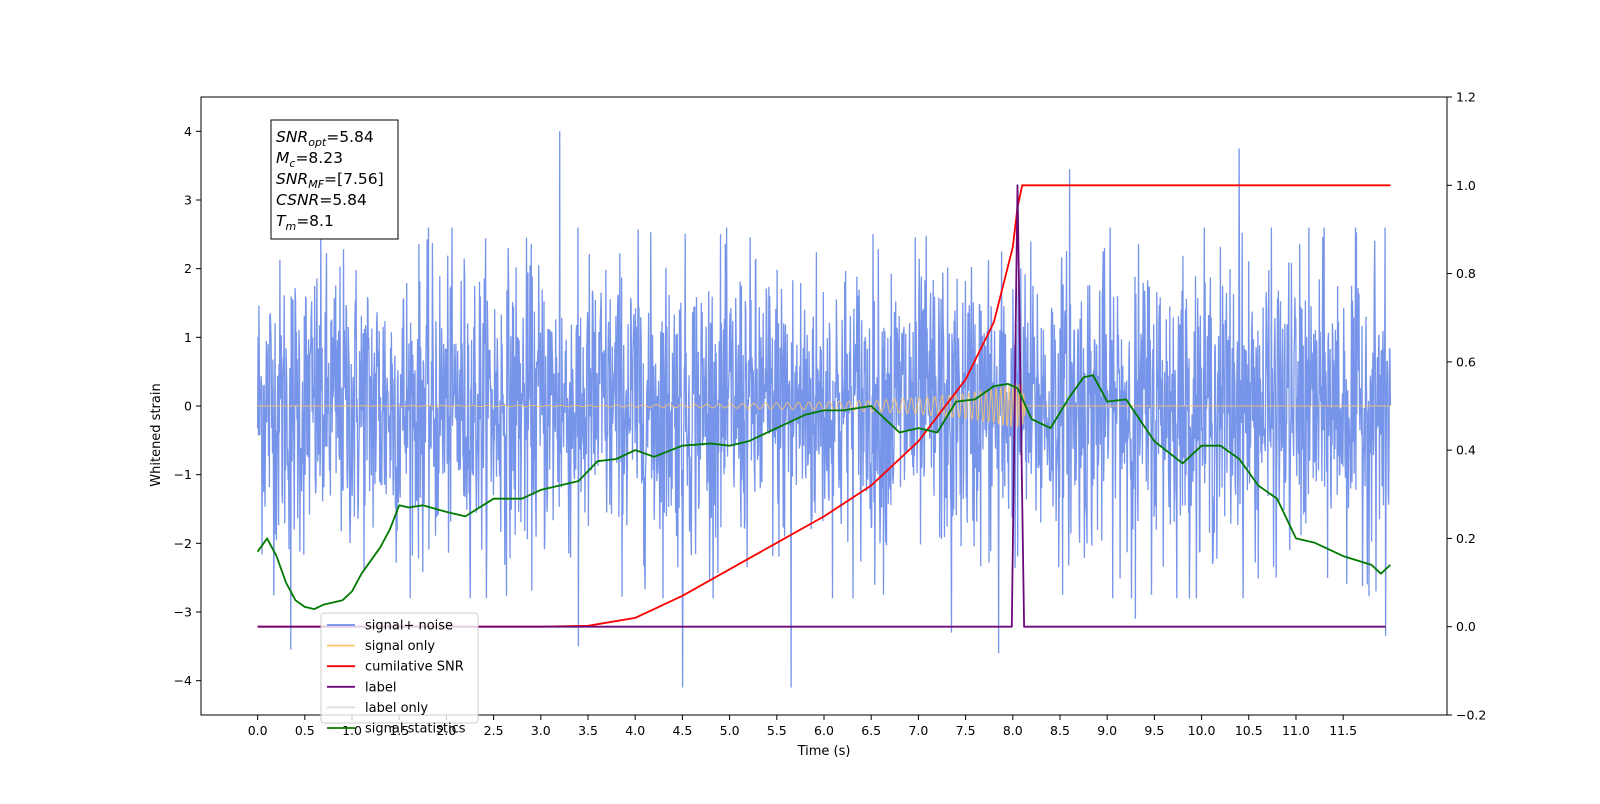  I want to click on y-tick-label: −2, so click(183, 543).